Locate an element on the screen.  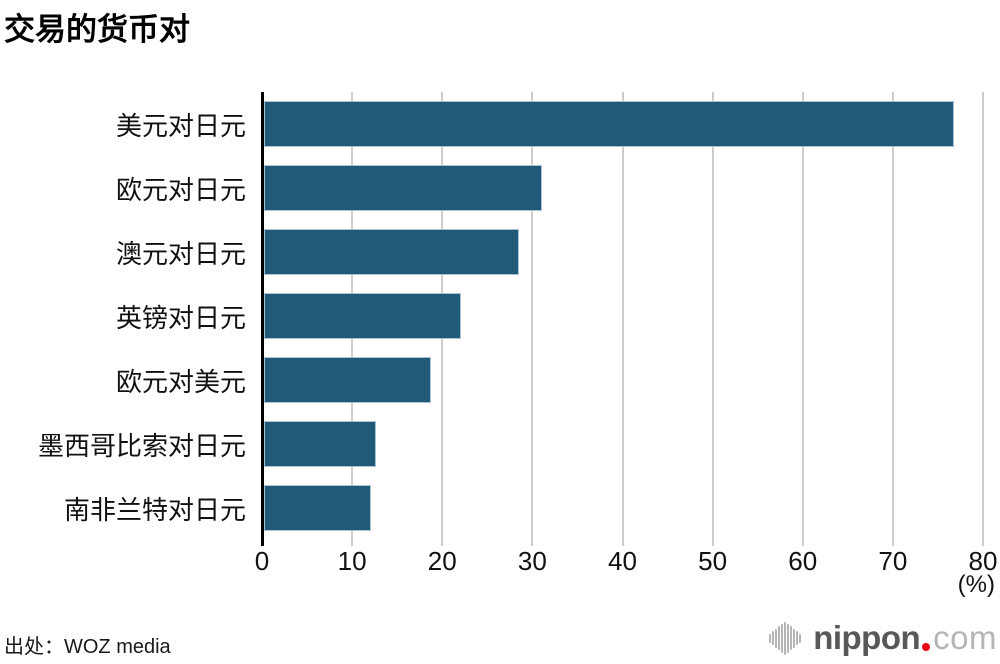
nippon-logo: nippon com is located at coordinates (883, 638).